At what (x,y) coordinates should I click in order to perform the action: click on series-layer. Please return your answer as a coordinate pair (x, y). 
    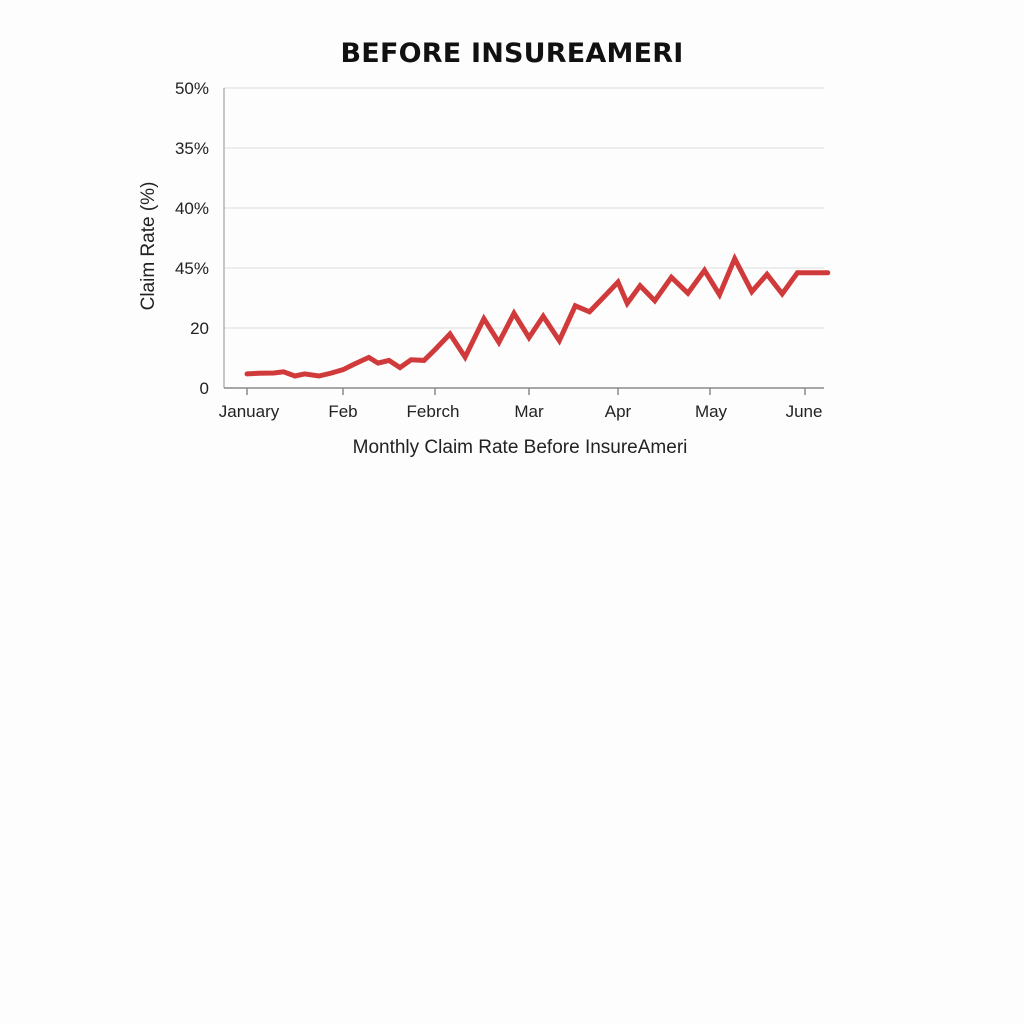
    Looking at the image, I should click on (537, 315).